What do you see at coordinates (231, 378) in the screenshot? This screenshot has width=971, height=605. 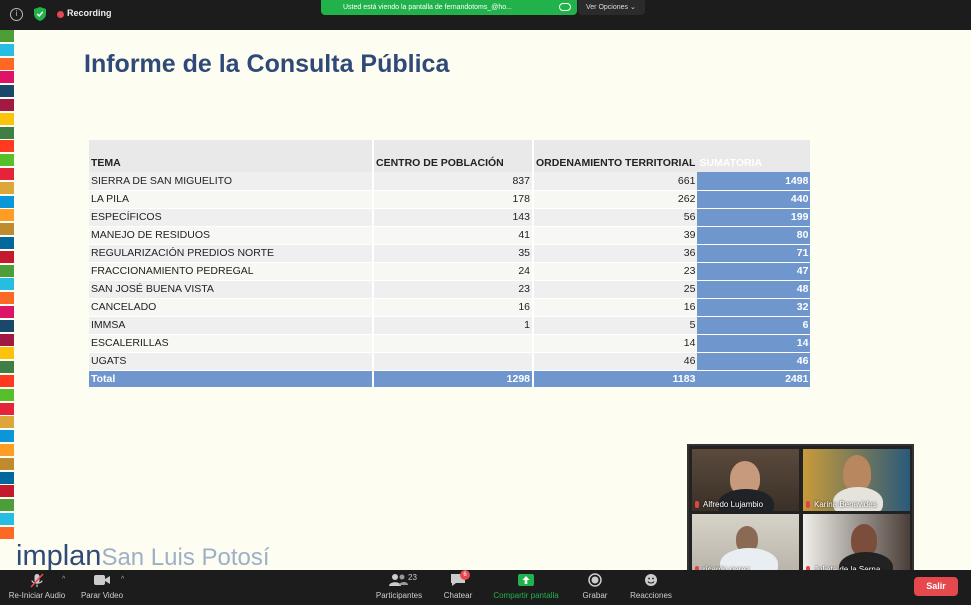 I see `total-label: Total` at bounding box center [231, 378].